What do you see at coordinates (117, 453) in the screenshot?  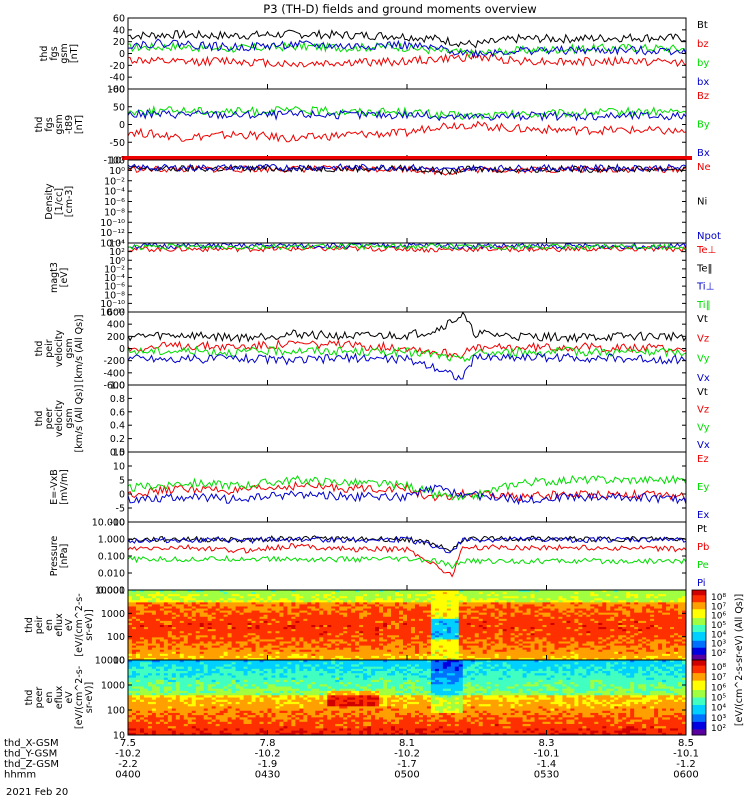 I see `y-tick-label: 0.0` at bounding box center [117, 453].